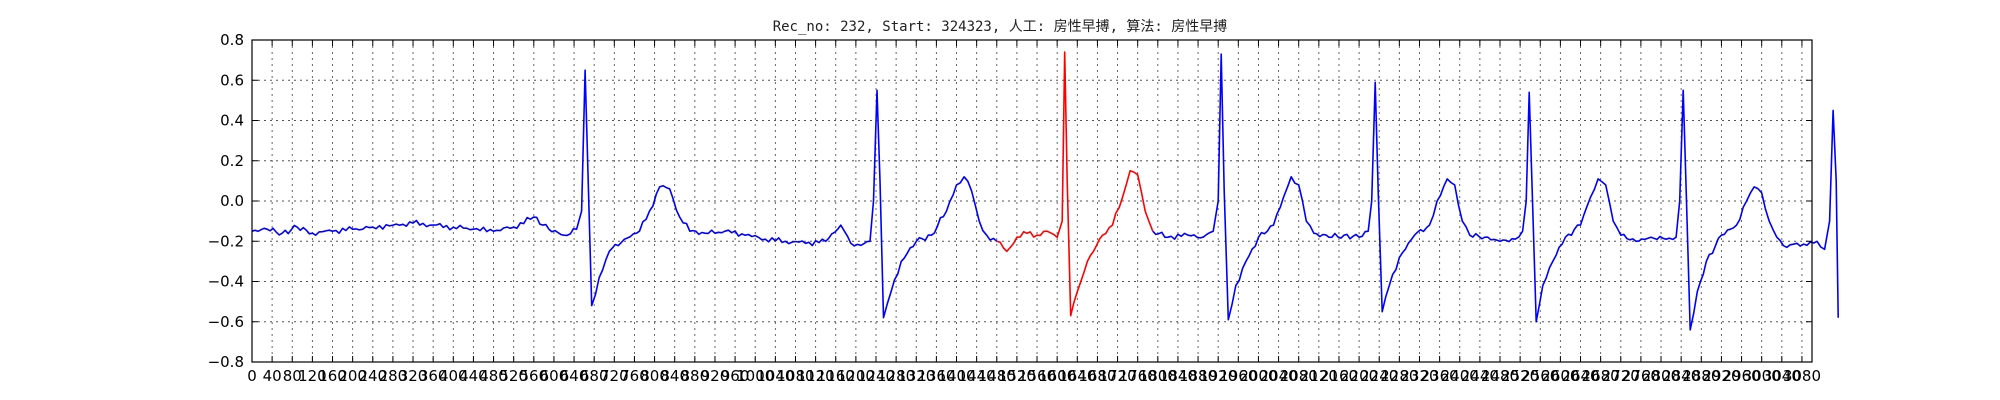 Image resolution: width=2000 pixels, height=400 pixels. Describe the element at coordinates (1117, 376) in the screenshot. I see `x-tick-label: 1720` at that location.